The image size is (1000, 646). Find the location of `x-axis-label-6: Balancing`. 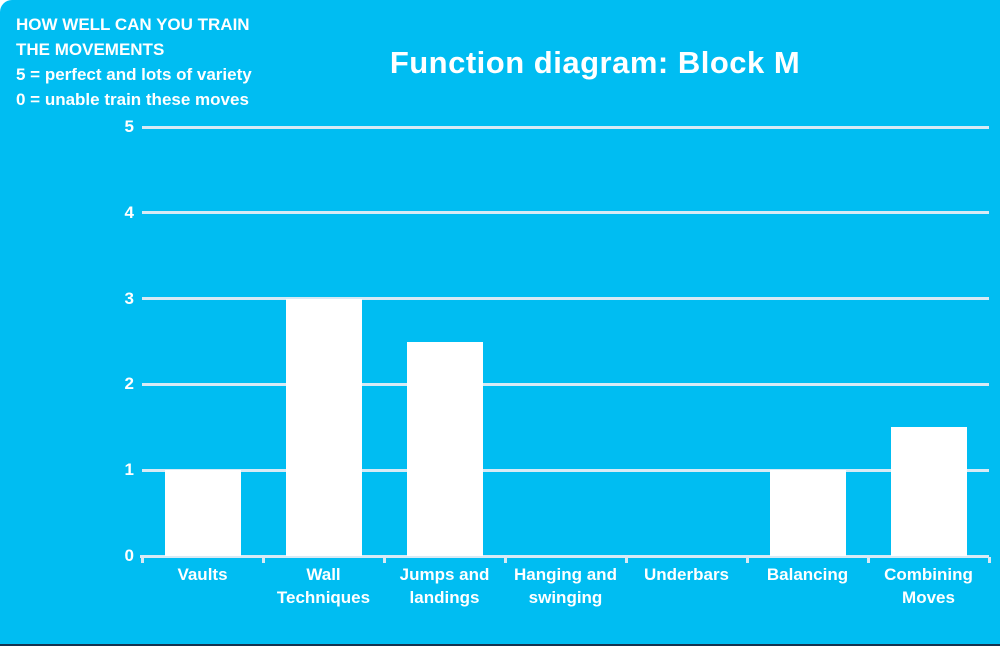

x-axis-label-6: Balancing is located at coordinates (807, 574).